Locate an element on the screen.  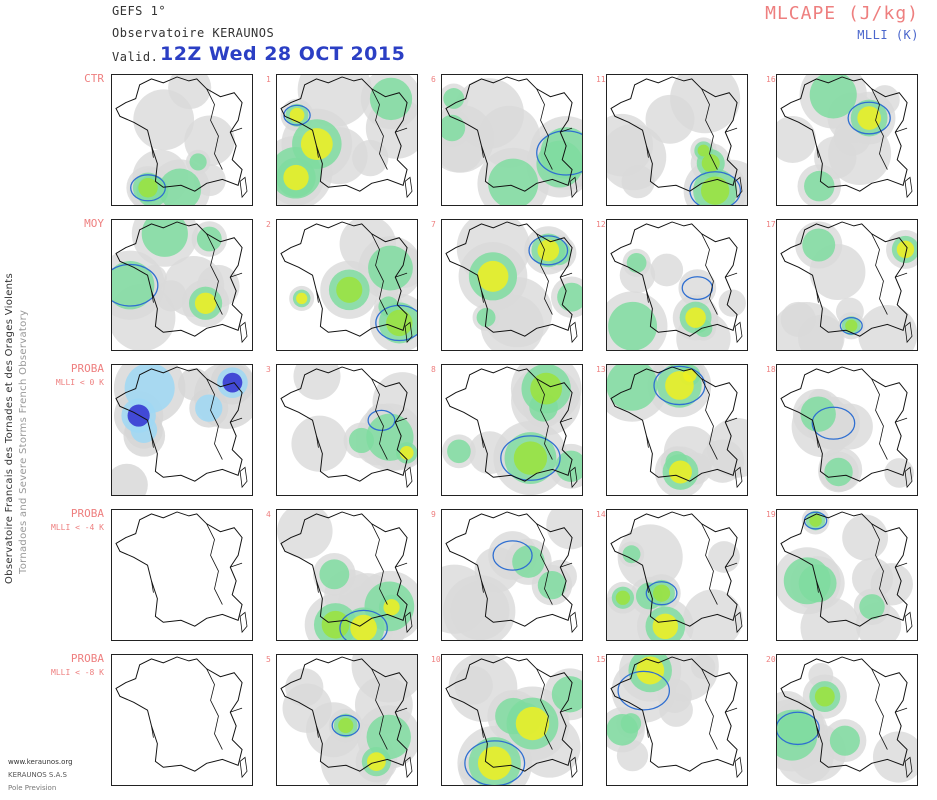
row-label-line1: MOY is located at coordinates (94, 223).